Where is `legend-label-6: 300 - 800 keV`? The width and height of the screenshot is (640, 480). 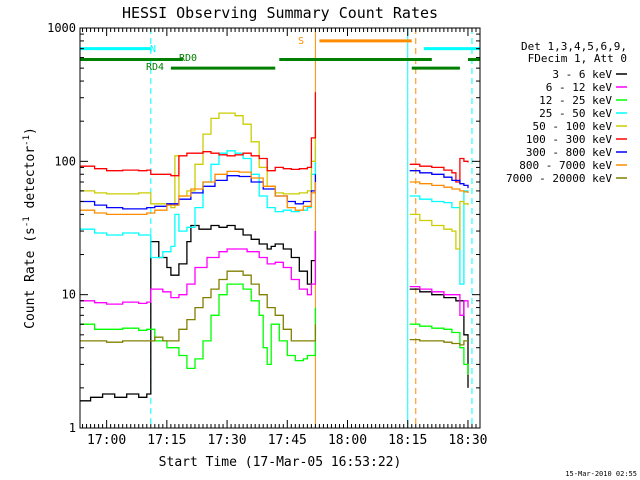 legend-label-6: 300 - 800 keV is located at coordinates (569, 152).